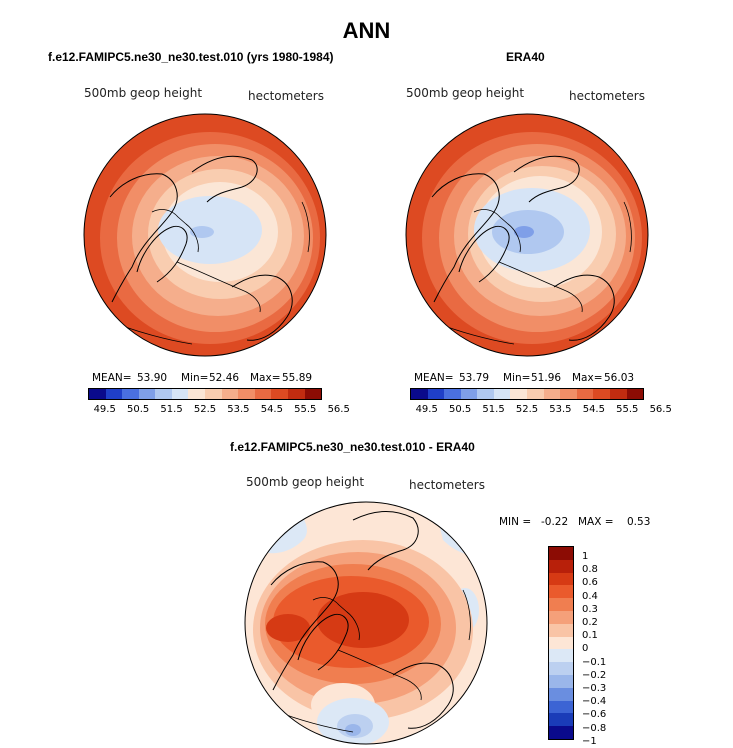 The width and height of the screenshot is (733, 748). What do you see at coordinates (590, 570) in the screenshot?
I see `diff-colorbar-label: 0.8` at bounding box center [590, 570].